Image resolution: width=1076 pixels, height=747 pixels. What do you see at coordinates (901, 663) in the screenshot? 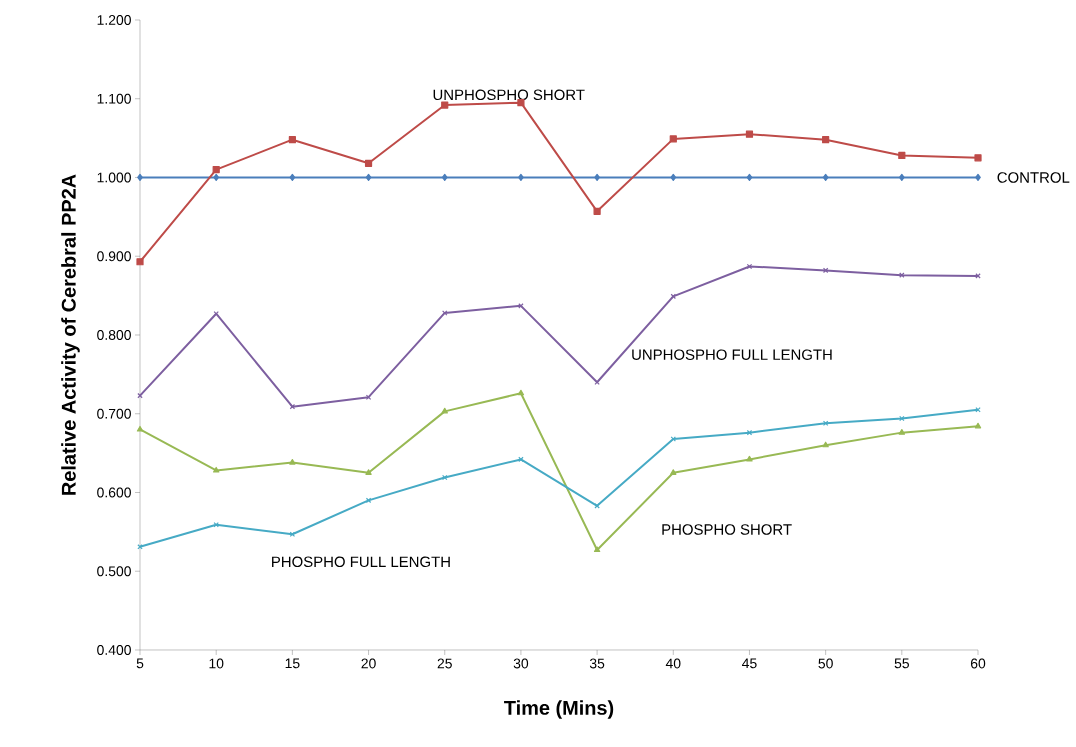
I see `x-tick-label: 55` at bounding box center [901, 663].